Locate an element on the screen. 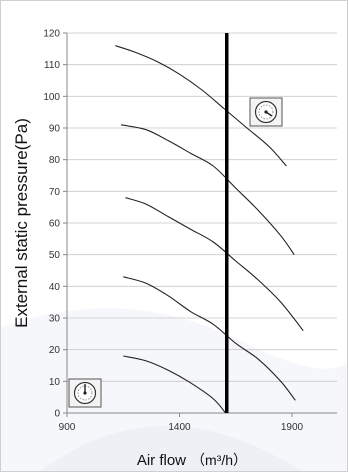 The height and width of the screenshot is (472, 348). y-tick-label: 100 is located at coordinates (51, 97).